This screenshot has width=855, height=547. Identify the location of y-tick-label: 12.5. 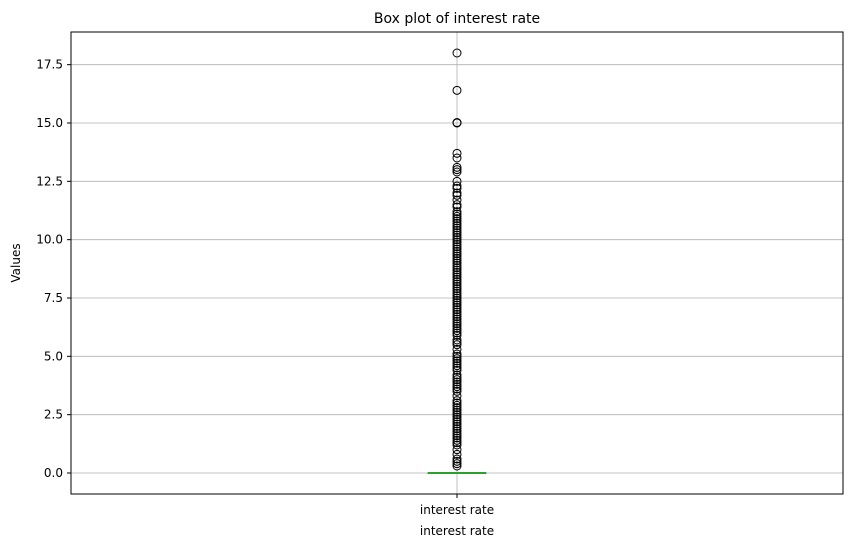
(49, 181).